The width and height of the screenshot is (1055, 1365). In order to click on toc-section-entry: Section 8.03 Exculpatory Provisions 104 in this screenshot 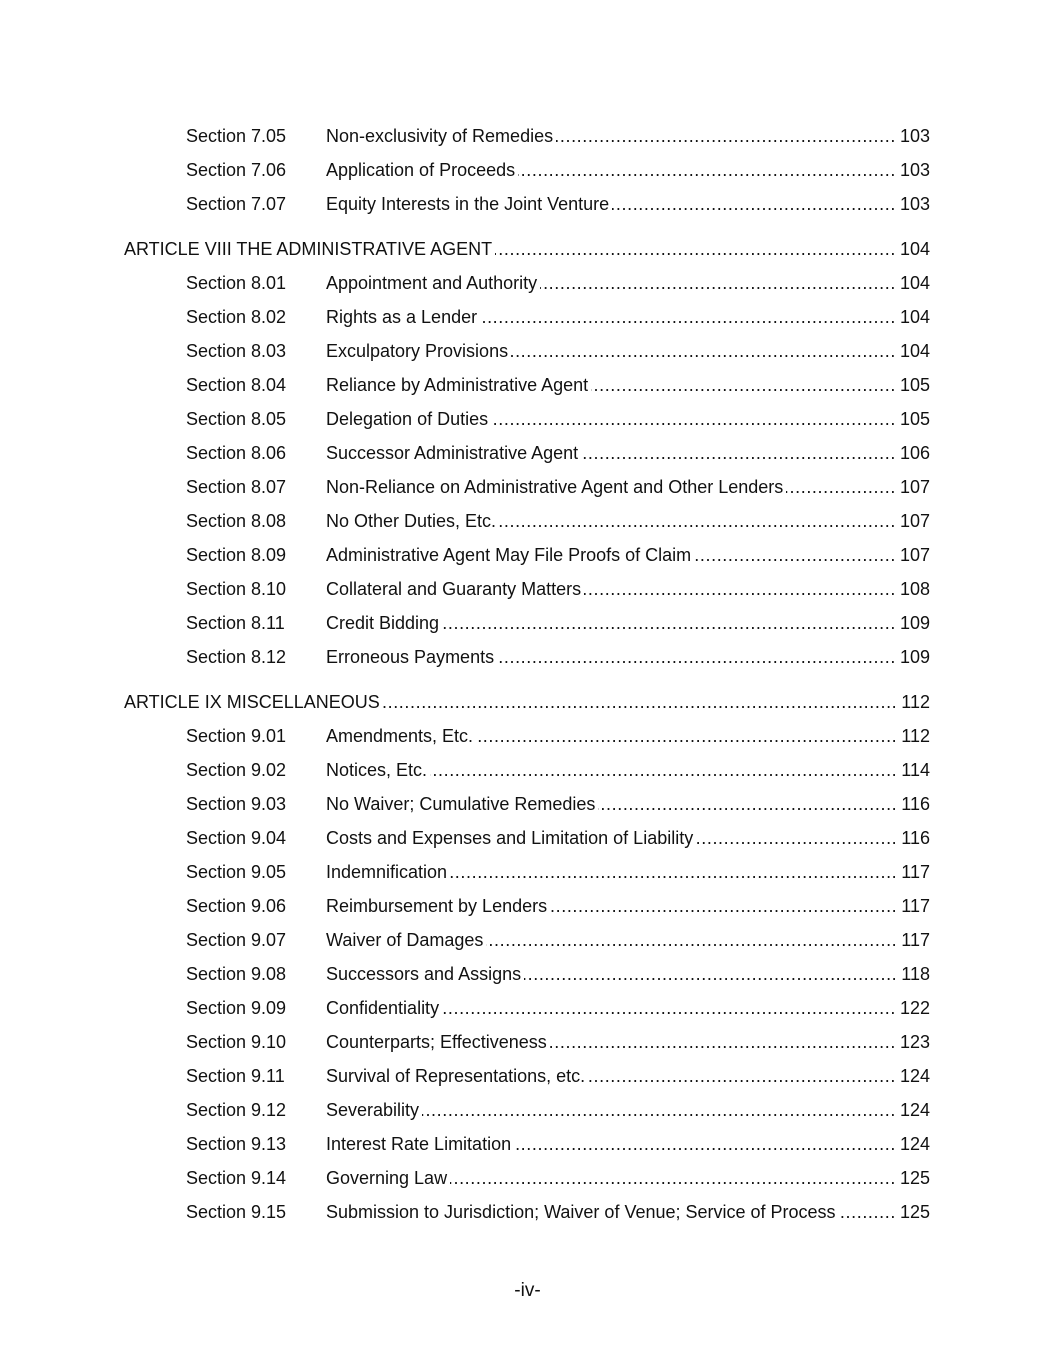, I will do `click(527, 351)`.